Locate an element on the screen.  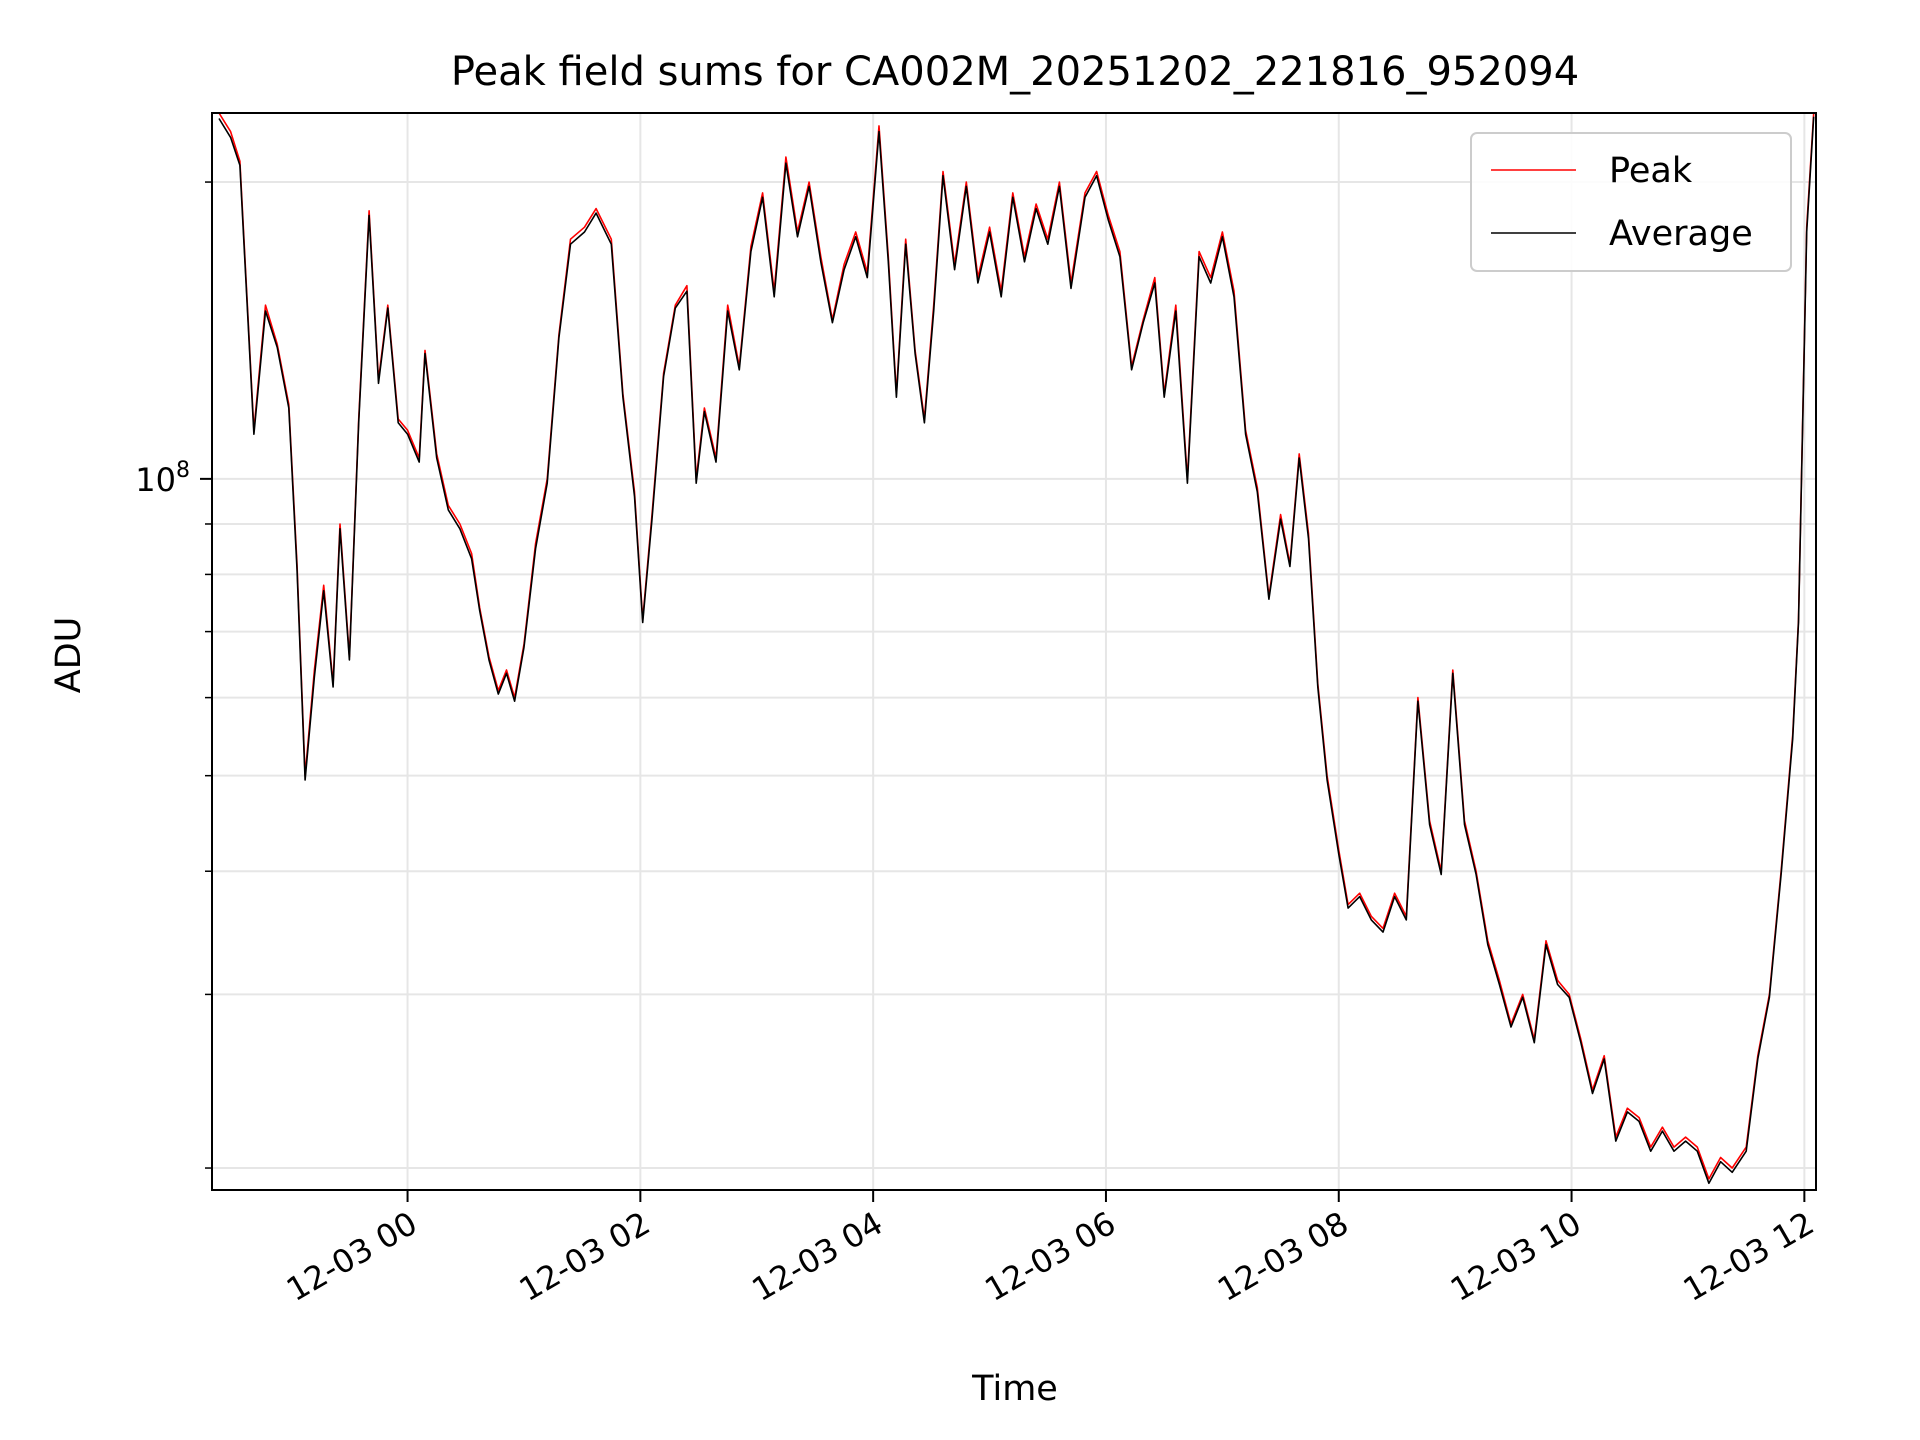
legend-box is located at coordinates (1631, 202).